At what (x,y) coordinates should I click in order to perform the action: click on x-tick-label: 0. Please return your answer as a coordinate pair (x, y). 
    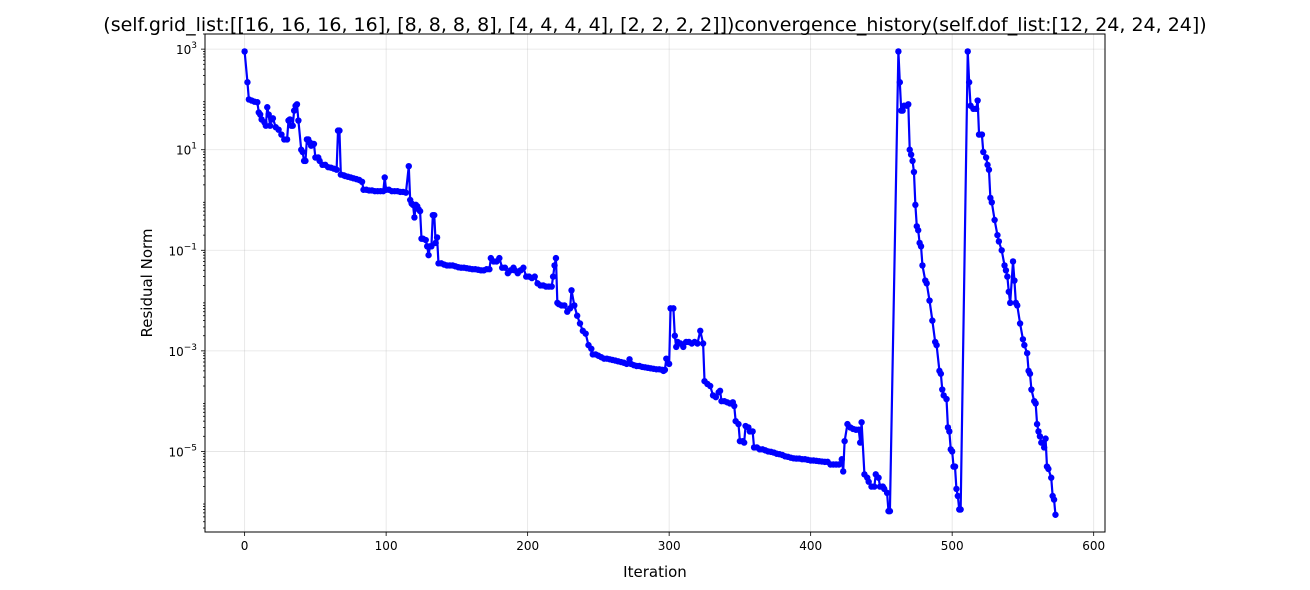
    Looking at the image, I should click on (245, 546).